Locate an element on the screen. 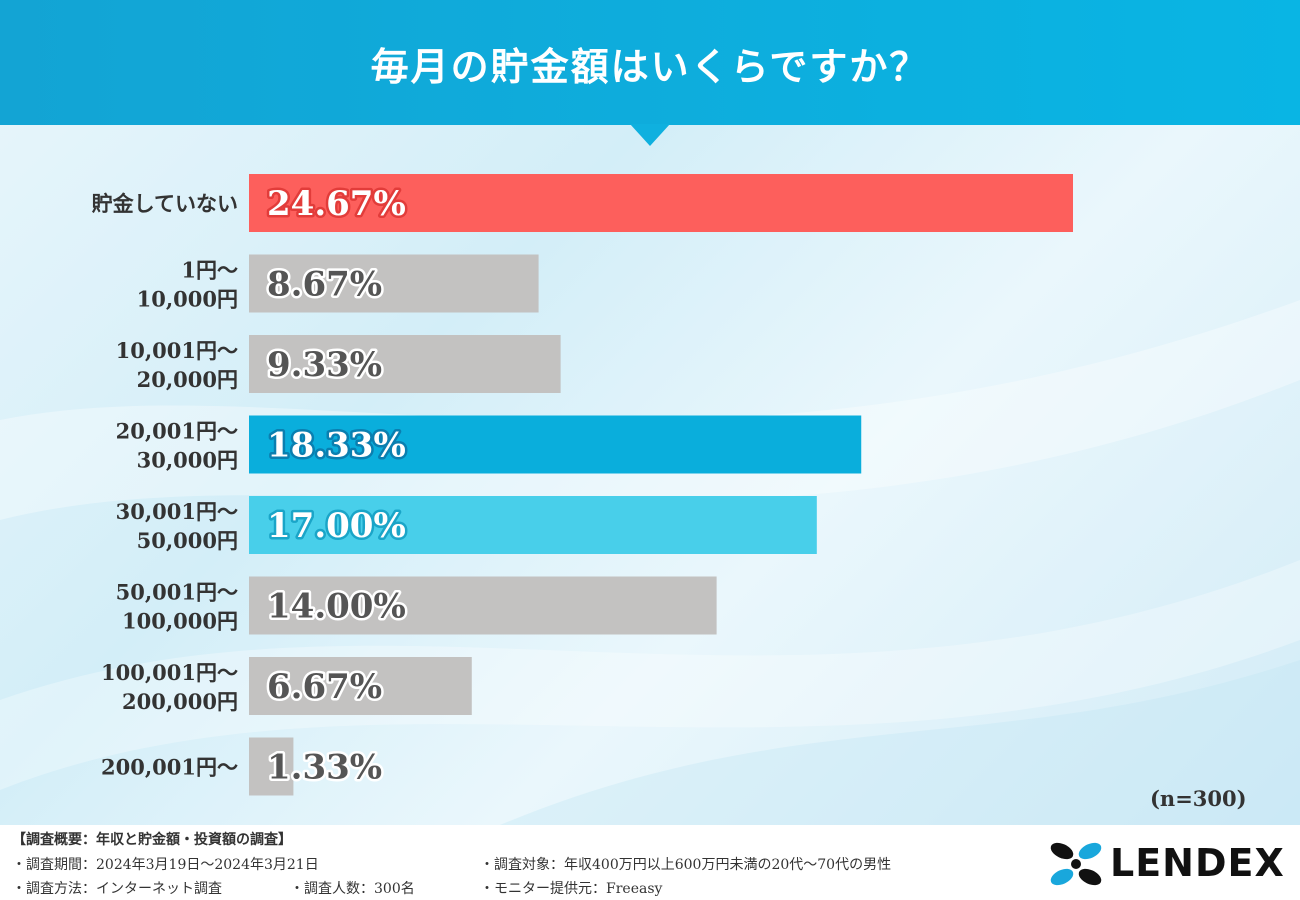 This screenshot has height=900, width=1300. survey-period: ・調査期間：2024年3月19日〜2024年3月21日 is located at coordinates (165, 865).